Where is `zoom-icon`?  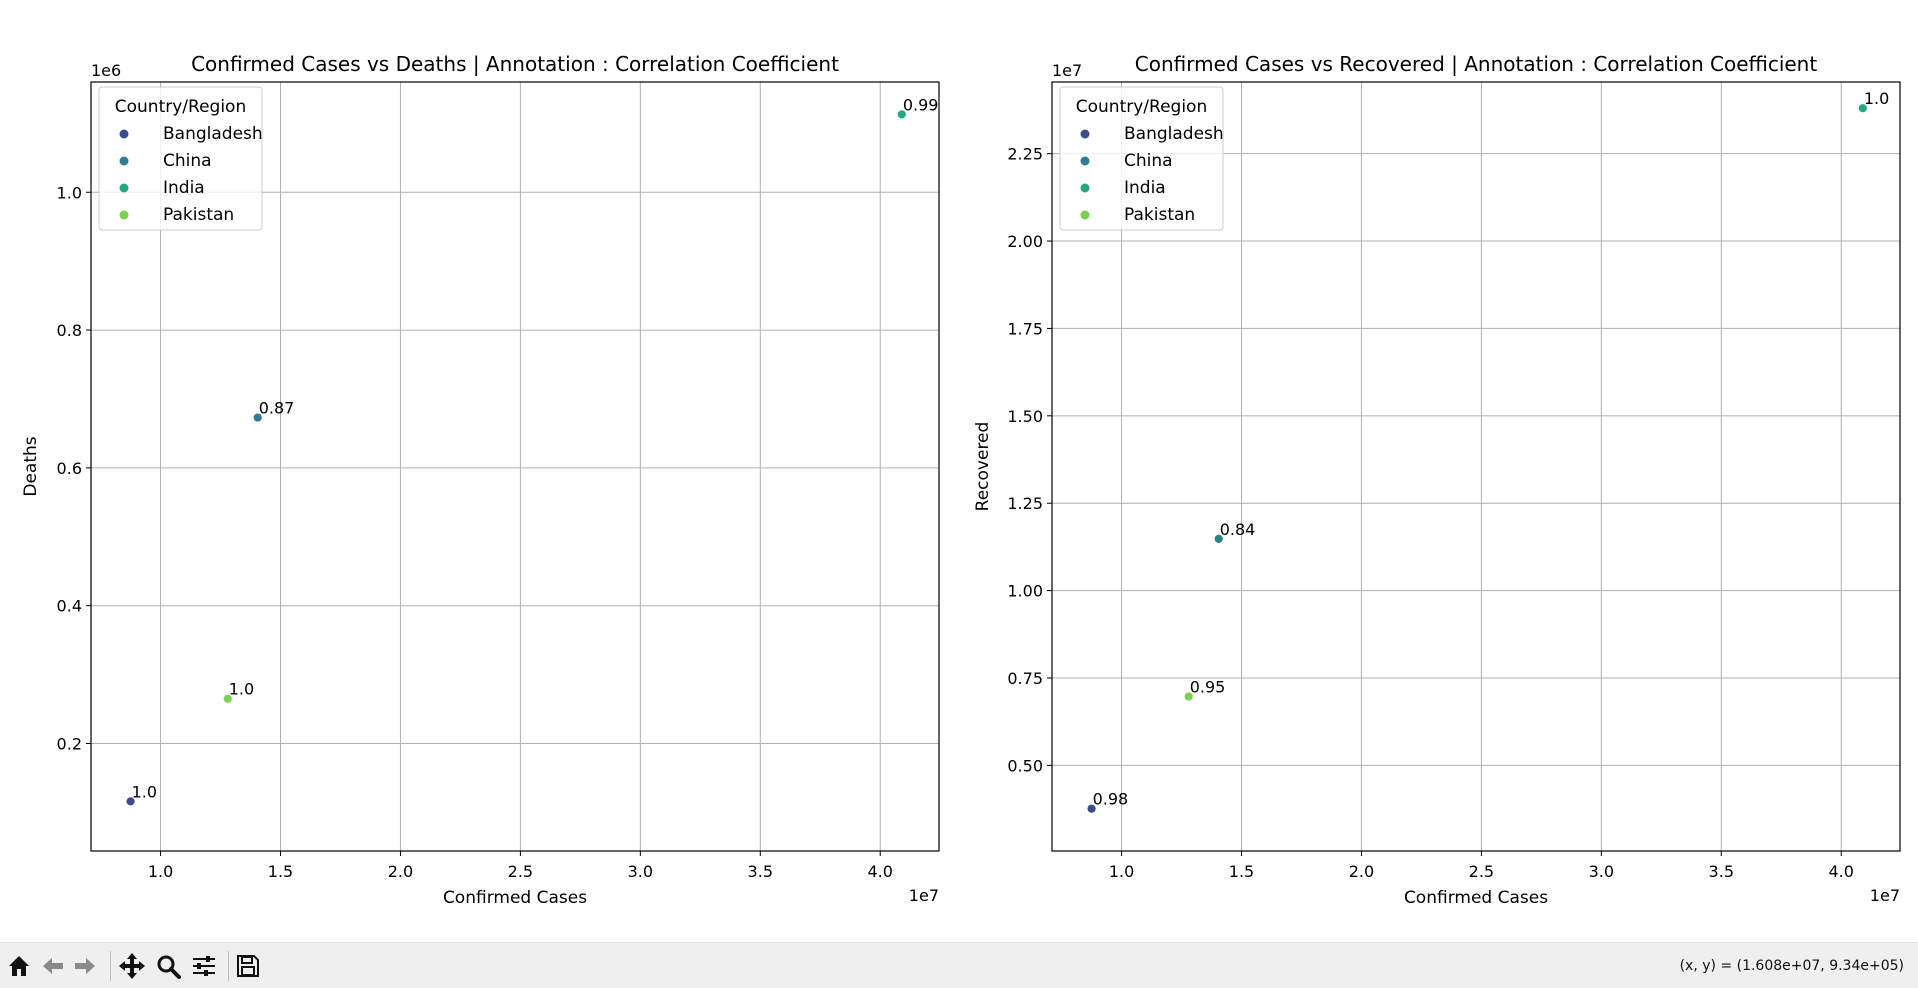 zoom-icon is located at coordinates (168, 966).